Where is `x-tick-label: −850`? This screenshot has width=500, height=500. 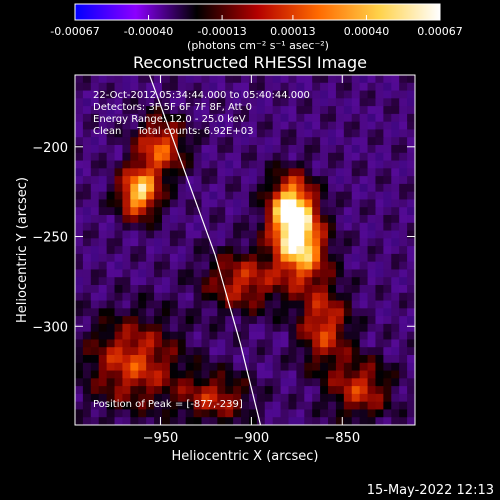
x-tick-label: −850 is located at coordinates (342, 438).